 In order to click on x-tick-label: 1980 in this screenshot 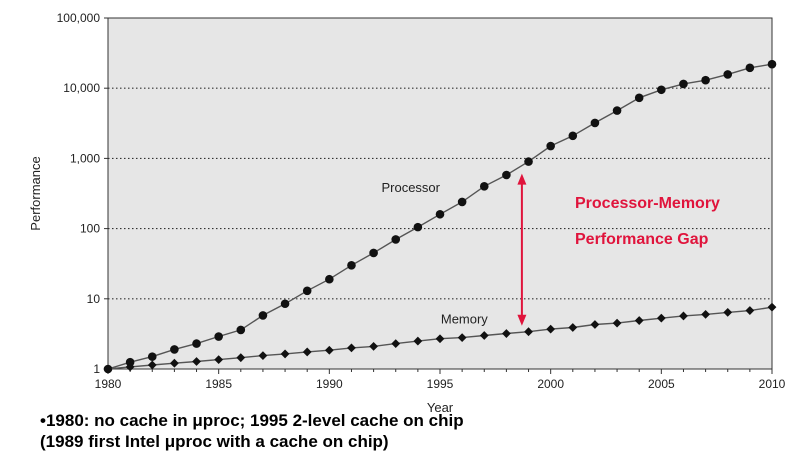, I will do `click(108, 384)`.